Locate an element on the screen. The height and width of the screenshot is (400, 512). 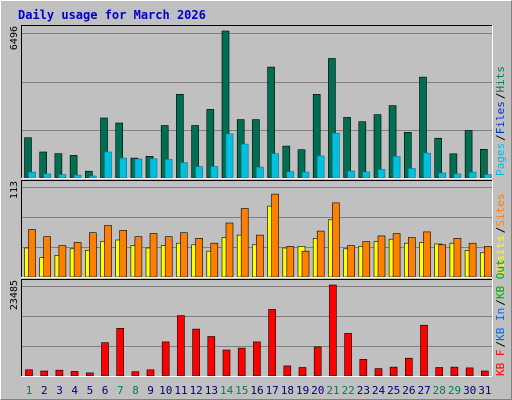
x-tick-label: 29 is located at coordinates (454, 390).